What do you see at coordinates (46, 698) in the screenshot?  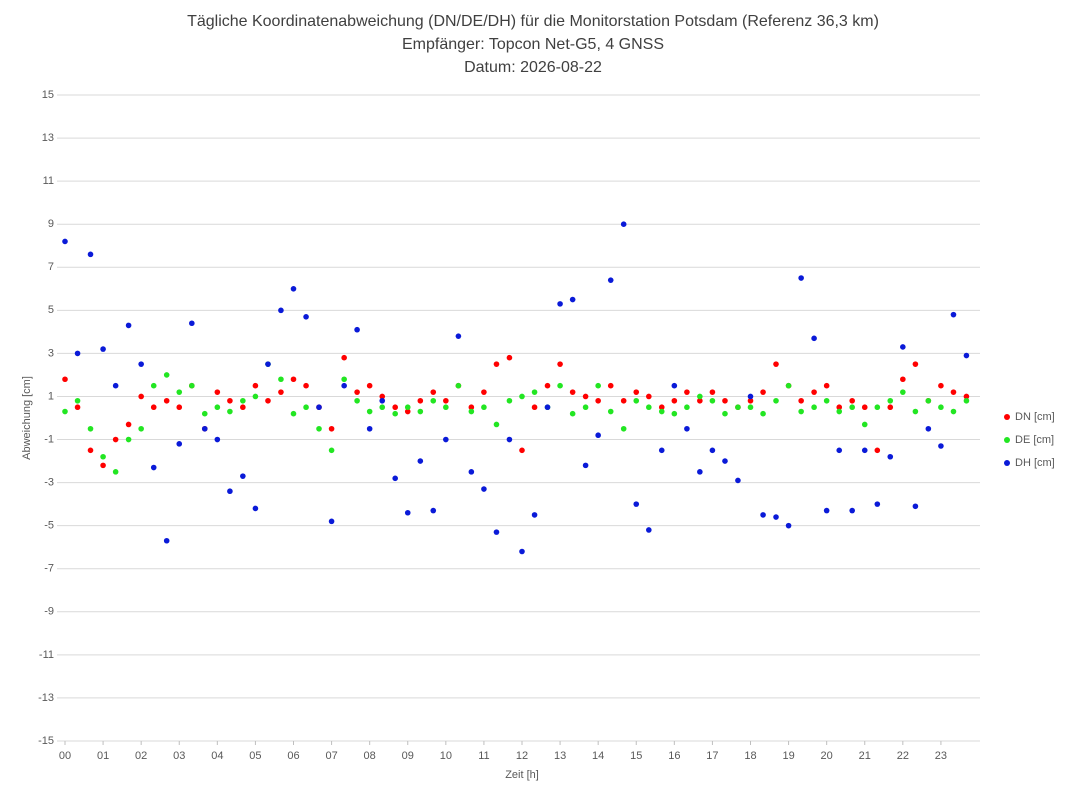 I see `y-tick-label: -13` at bounding box center [46, 698].